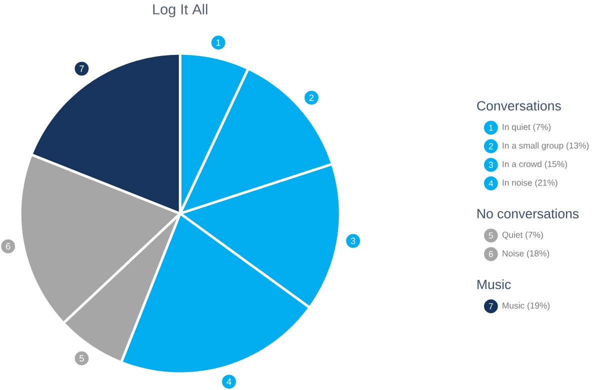 The height and width of the screenshot is (390, 593). Describe the element at coordinates (545, 146) in the screenshot. I see `legend-label: In a small group (13%)` at that location.